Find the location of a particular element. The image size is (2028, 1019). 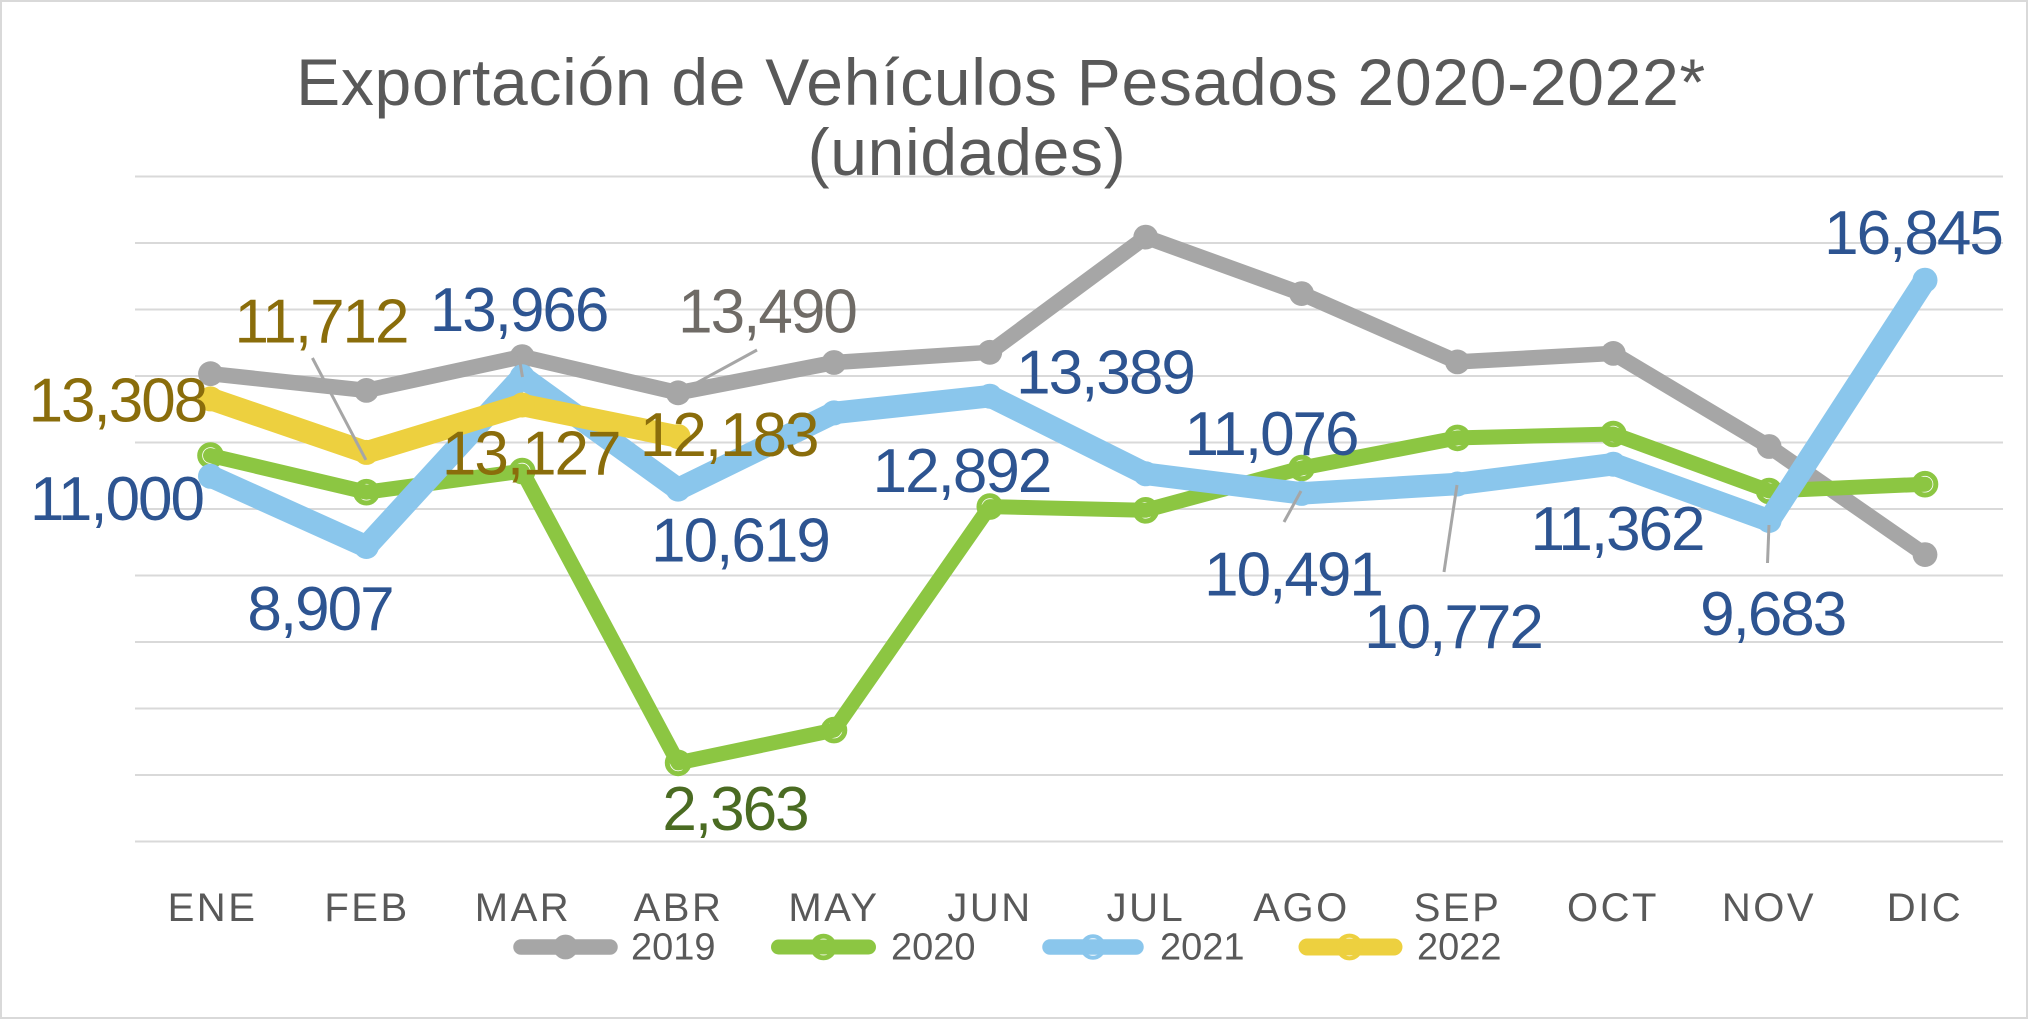

svg-text: 13,490 is located at coordinates (767, 312).